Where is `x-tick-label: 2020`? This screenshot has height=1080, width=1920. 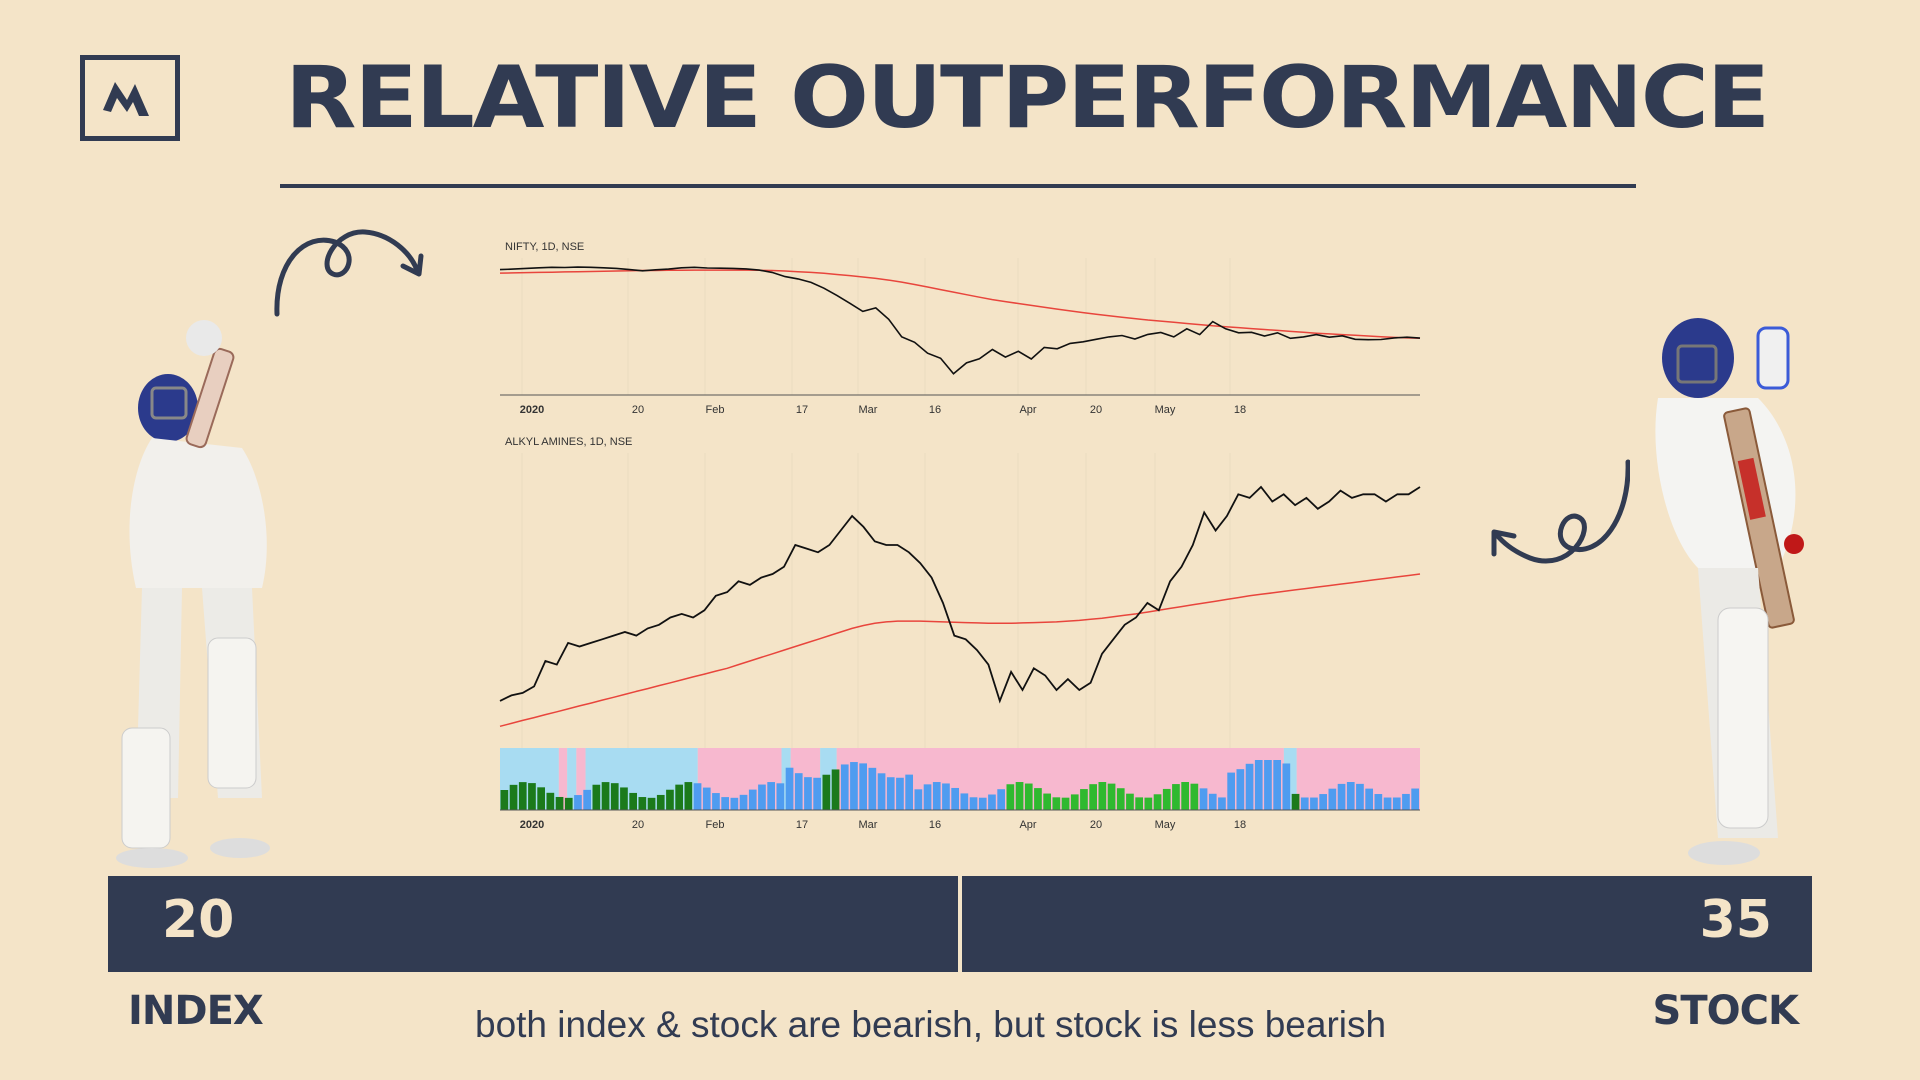 x-tick-label: 2020 is located at coordinates (532, 410).